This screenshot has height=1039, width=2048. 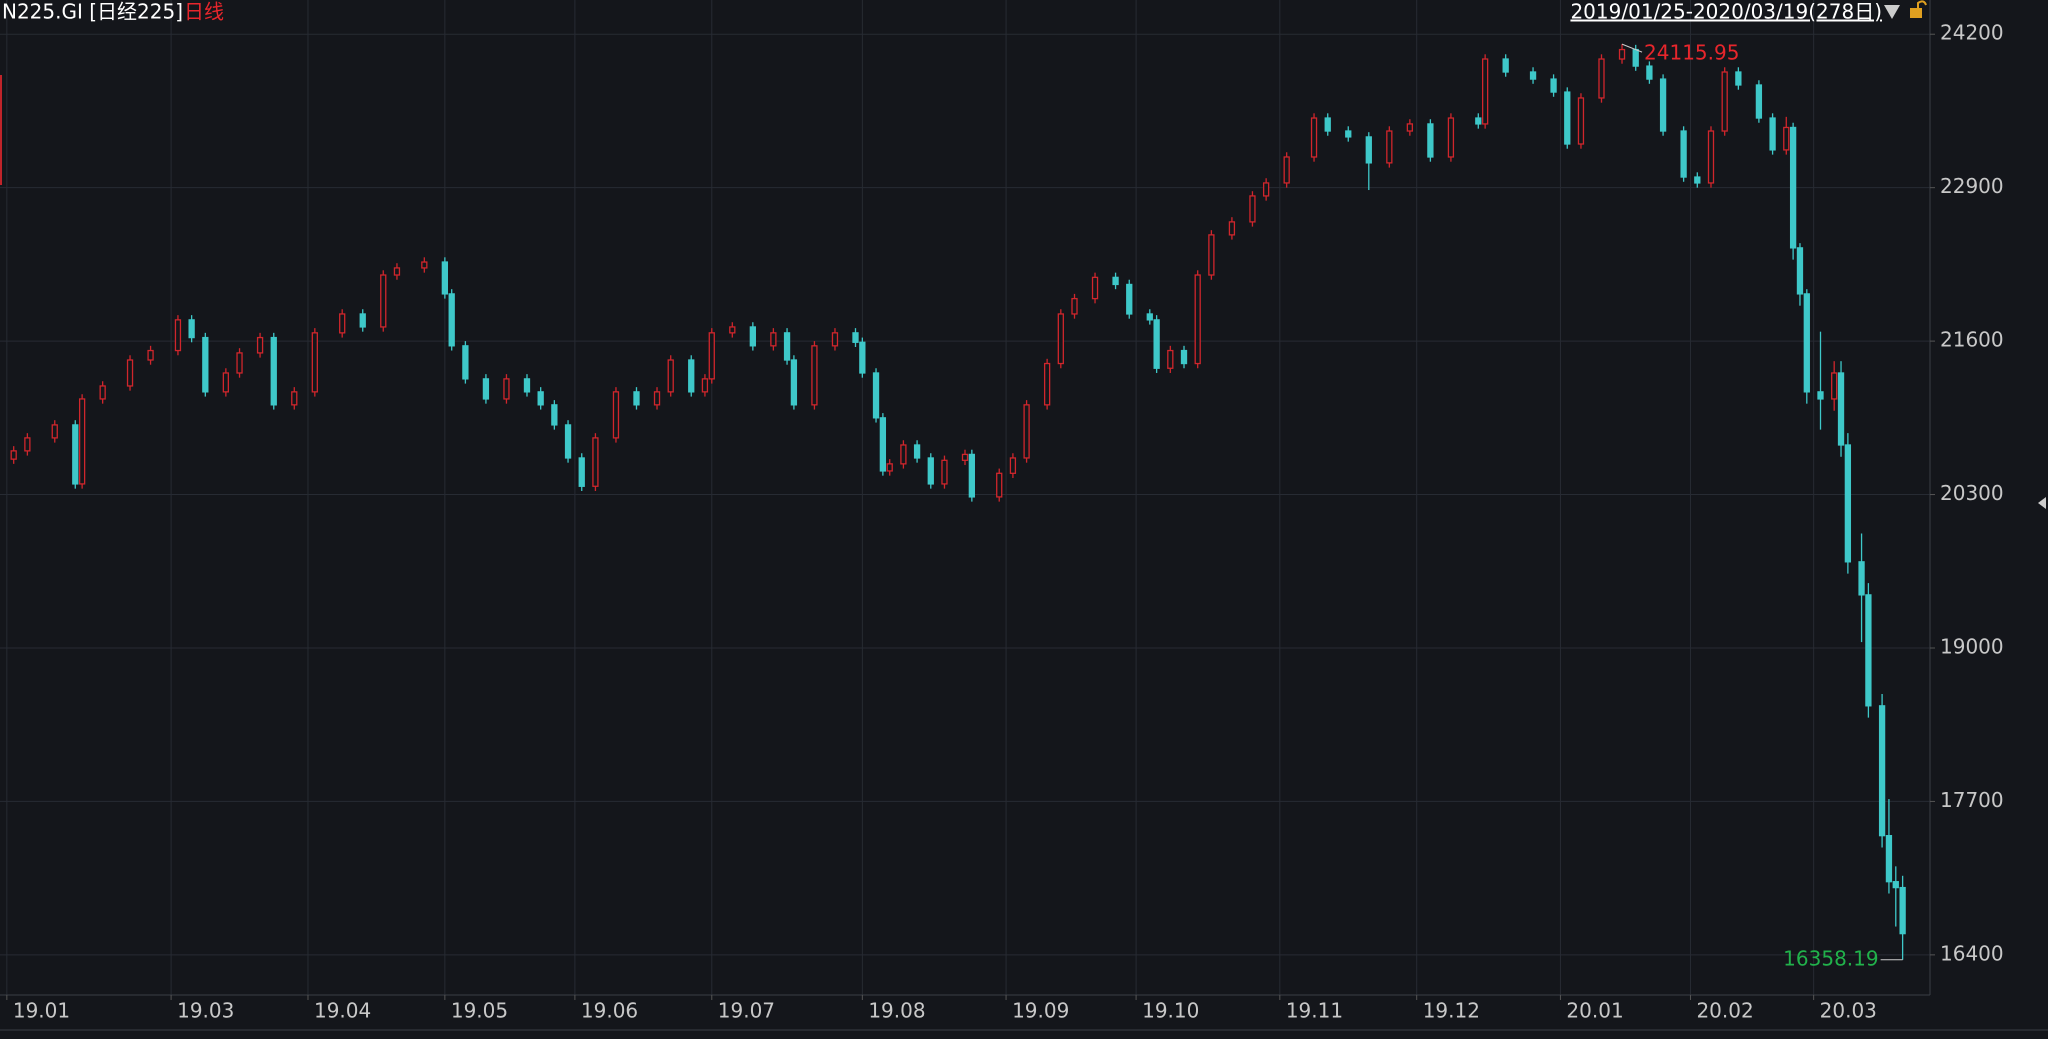 I want to click on x-tick-label: 19.05, so click(x=479, y=1011).